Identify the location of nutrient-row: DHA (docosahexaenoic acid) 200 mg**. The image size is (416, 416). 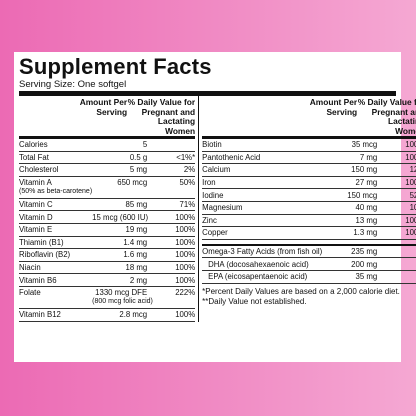
(309, 264).